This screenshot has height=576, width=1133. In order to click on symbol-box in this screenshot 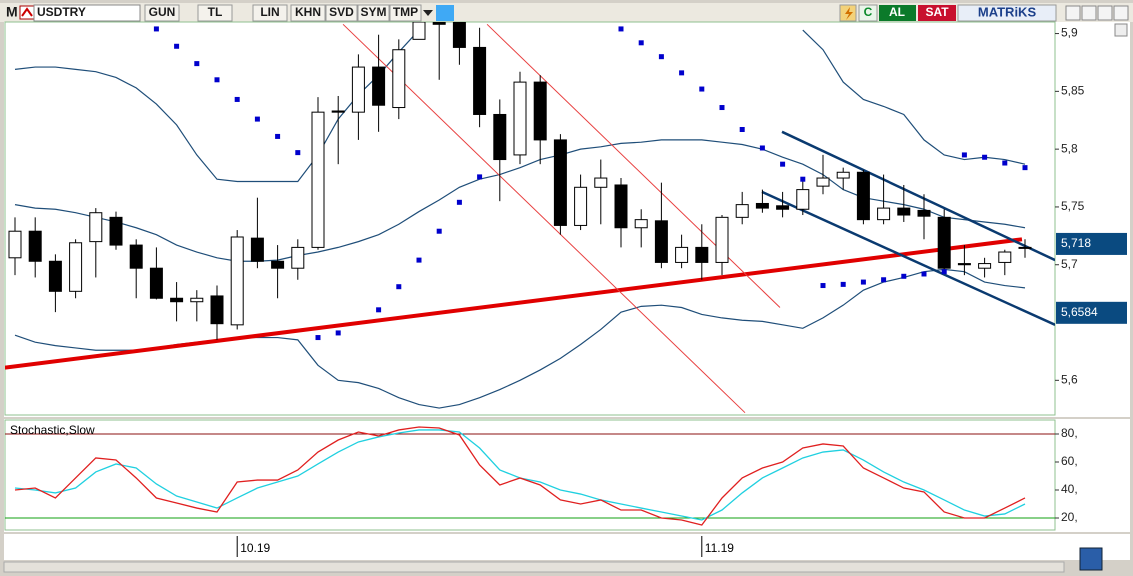, I will do `click(87, 13)`.